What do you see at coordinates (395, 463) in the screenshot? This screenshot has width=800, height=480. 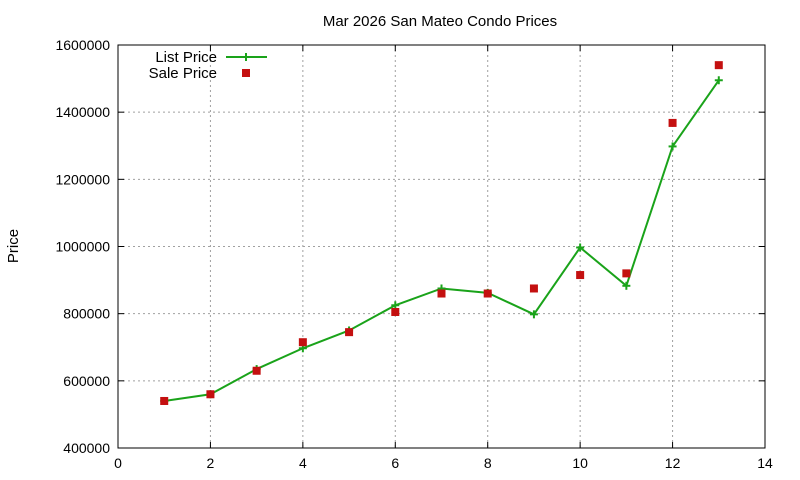 I see `x-tick-label: 6` at bounding box center [395, 463].